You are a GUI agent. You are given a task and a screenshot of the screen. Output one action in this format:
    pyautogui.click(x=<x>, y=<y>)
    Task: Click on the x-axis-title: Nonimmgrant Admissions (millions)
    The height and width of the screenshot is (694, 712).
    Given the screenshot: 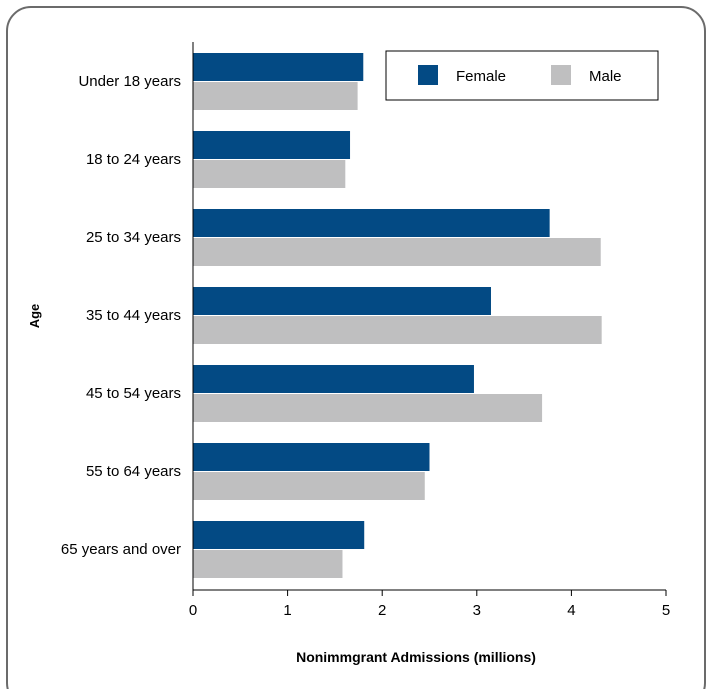 What is the action you would take?
    pyautogui.click(x=416, y=657)
    